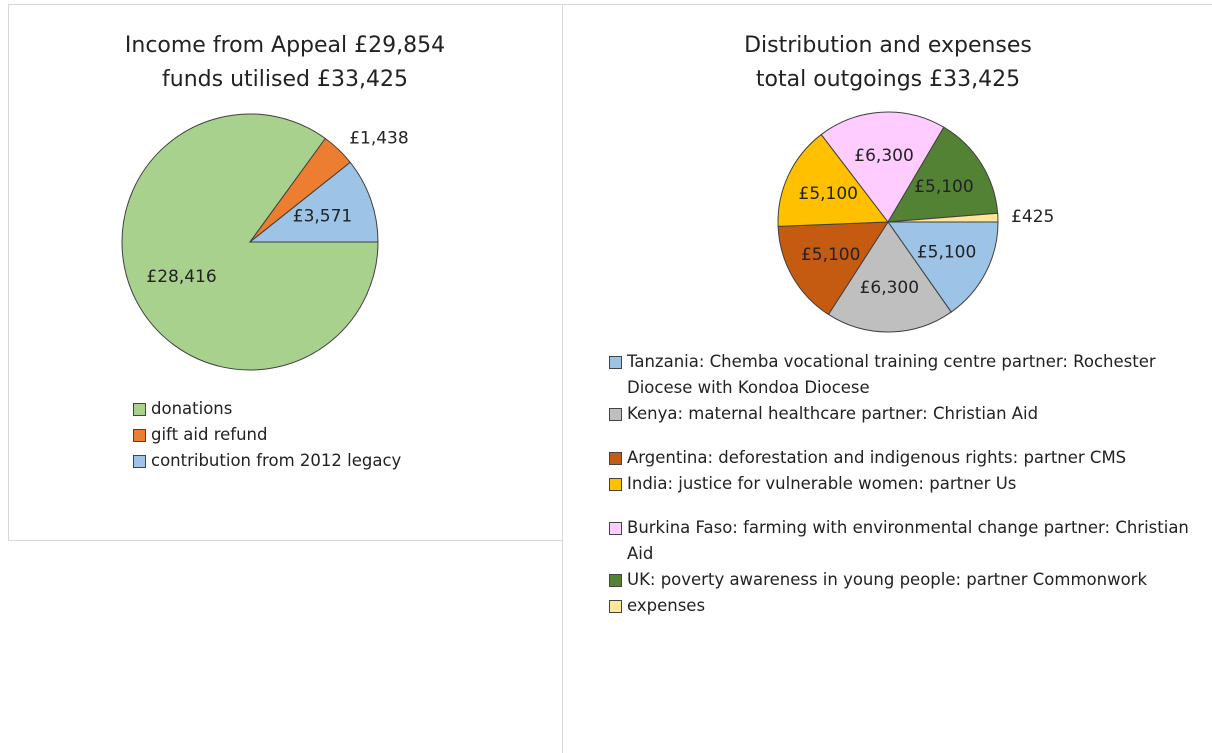 This screenshot has width=1212, height=753. Describe the element at coordinates (285, 79) in the screenshot. I see `chart-title: funds utilised £33,425` at that location.